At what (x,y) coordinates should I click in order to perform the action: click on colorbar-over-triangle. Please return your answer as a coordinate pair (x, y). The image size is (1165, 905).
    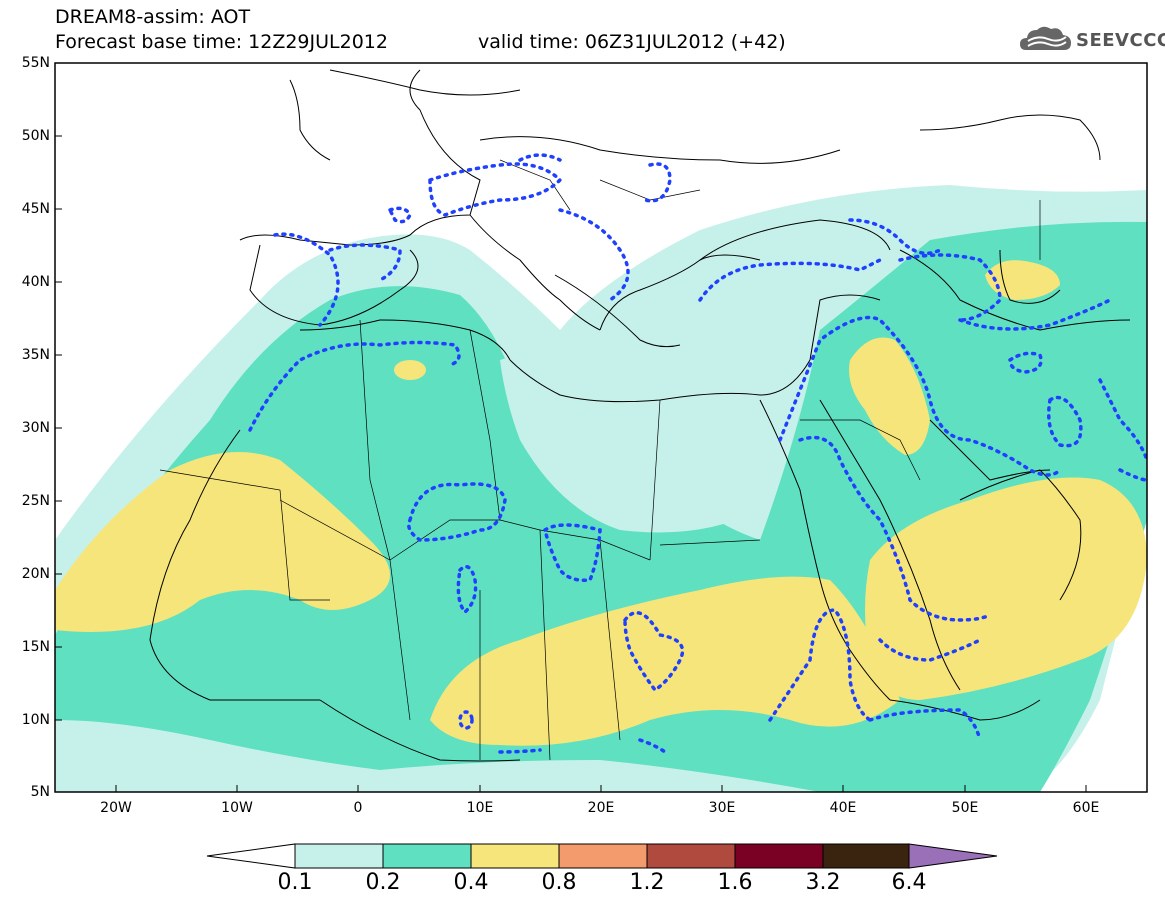
    Looking at the image, I should click on (953, 856).